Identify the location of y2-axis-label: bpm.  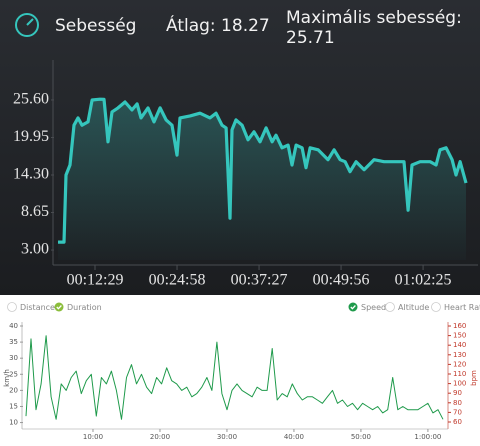
(474, 378).